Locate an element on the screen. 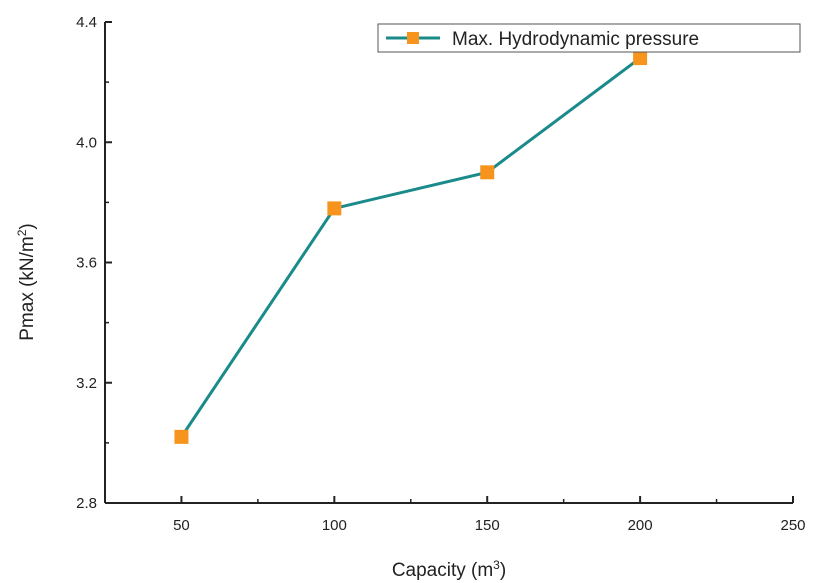 Image resolution: width=813 pixels, height=583 pixels. y-tick-label: 4.4 is located at coordinates (86, 22).